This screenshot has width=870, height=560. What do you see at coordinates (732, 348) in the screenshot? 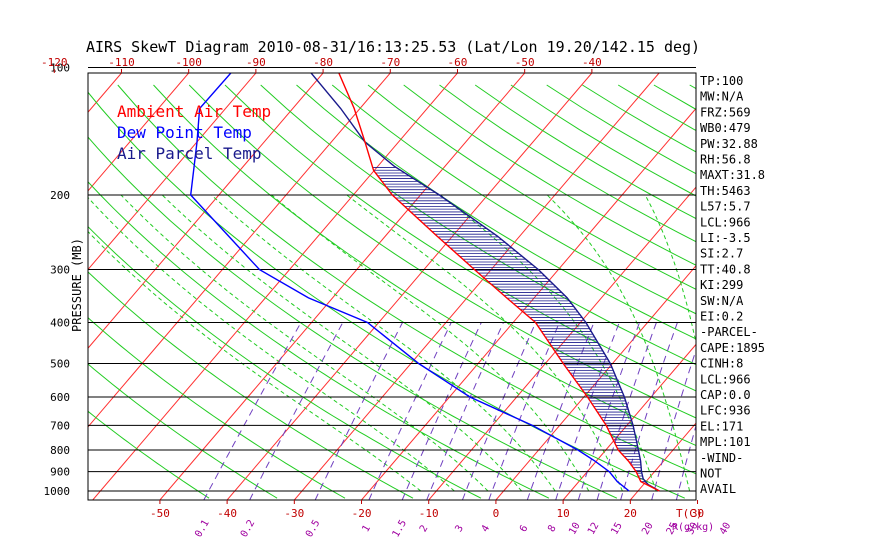
I see `index-line: CAPE:1895` at bounding box center [732, 348].